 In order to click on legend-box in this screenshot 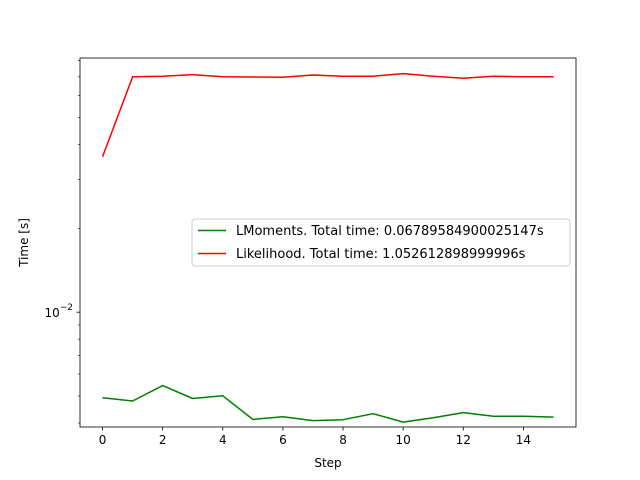, I will do `click(381, 242)`.